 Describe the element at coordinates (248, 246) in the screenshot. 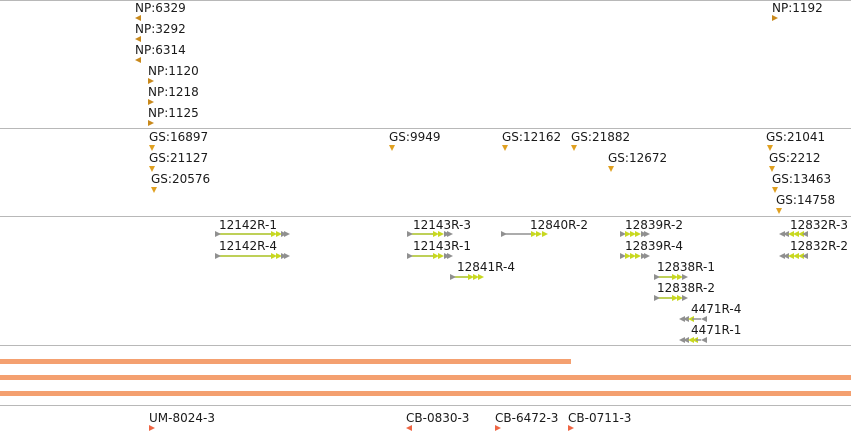

I see `feature-label: 12142R-4` at that location.